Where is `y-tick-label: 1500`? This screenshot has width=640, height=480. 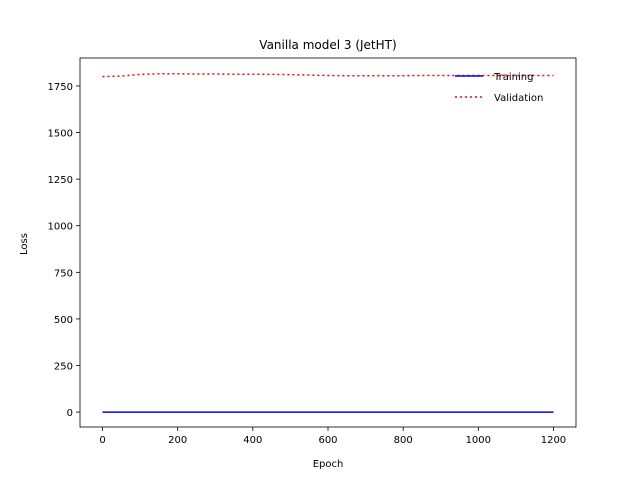 y-tick-label: 1500 is located at coordinates (60, 134).